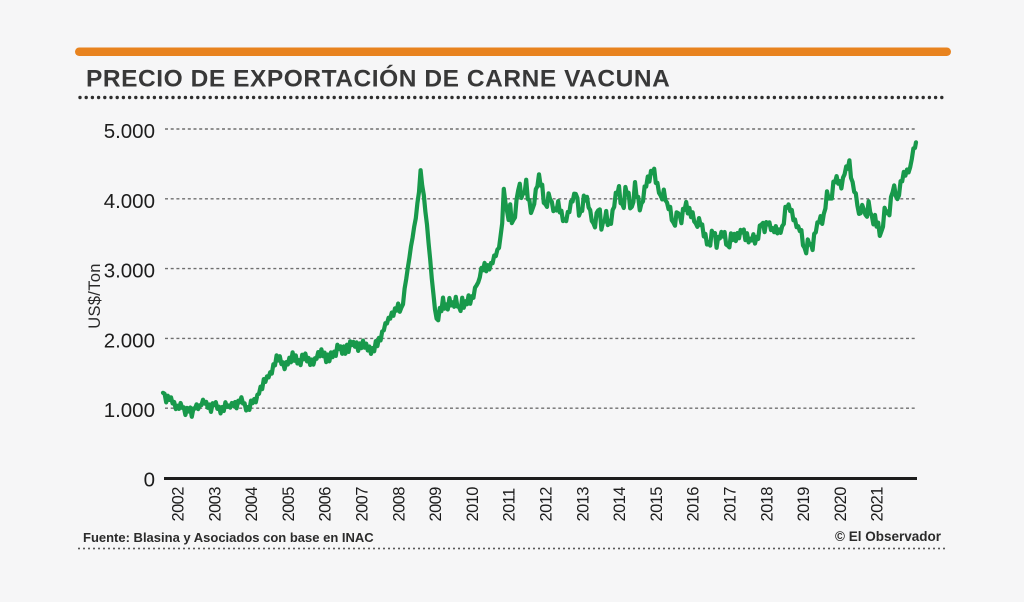  I want to click on svg-text: 2015, so click(657, 504).